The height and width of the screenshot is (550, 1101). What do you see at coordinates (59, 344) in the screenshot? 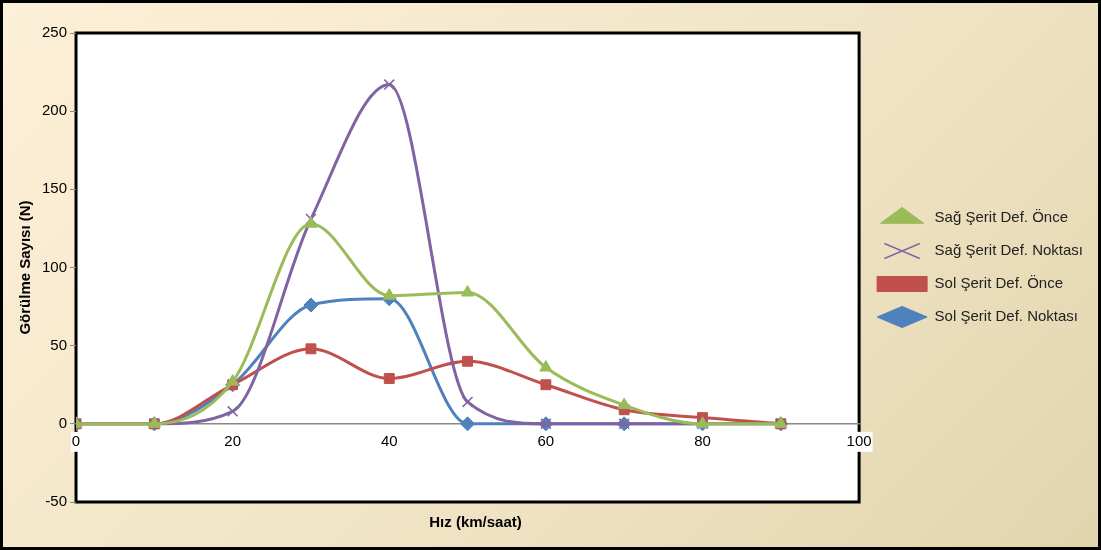
I see `y-tick-label: 50` at bounding box center [59, 344].